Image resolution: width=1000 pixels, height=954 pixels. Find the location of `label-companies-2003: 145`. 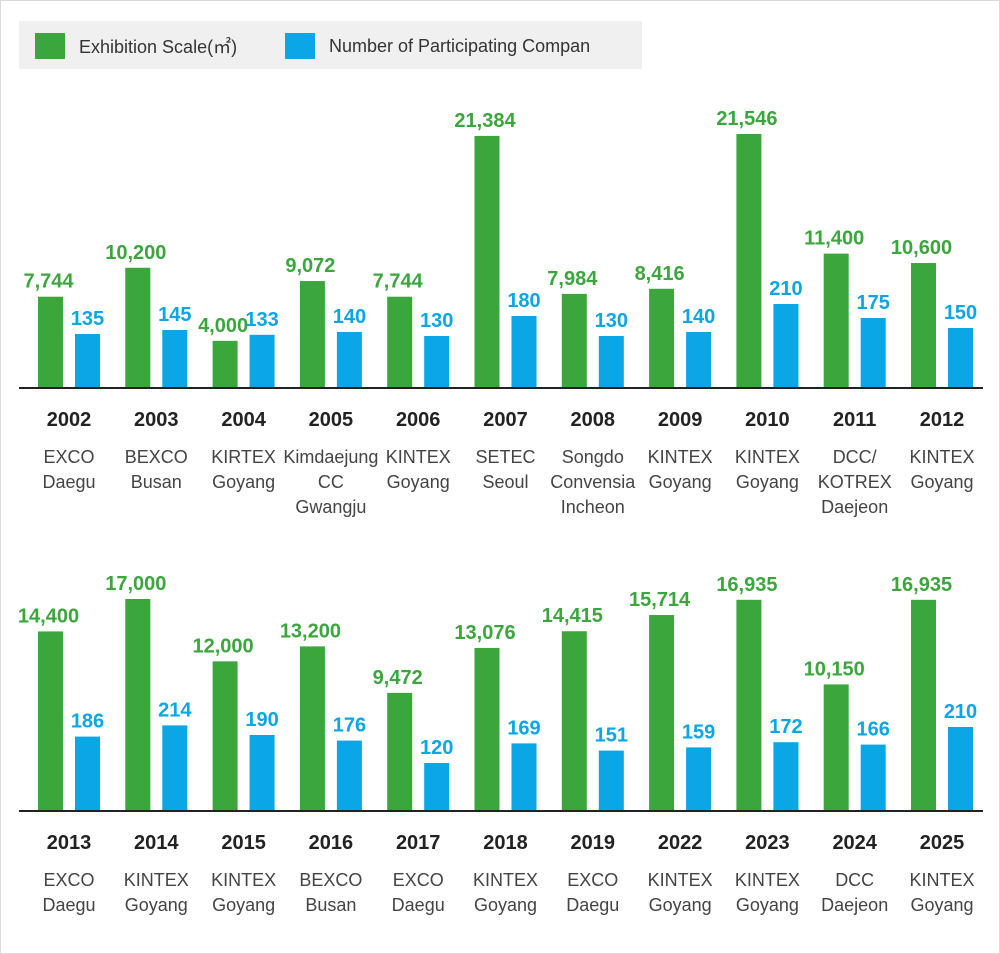

label-companies-2003: 145 is located at coordinates (174, 315).